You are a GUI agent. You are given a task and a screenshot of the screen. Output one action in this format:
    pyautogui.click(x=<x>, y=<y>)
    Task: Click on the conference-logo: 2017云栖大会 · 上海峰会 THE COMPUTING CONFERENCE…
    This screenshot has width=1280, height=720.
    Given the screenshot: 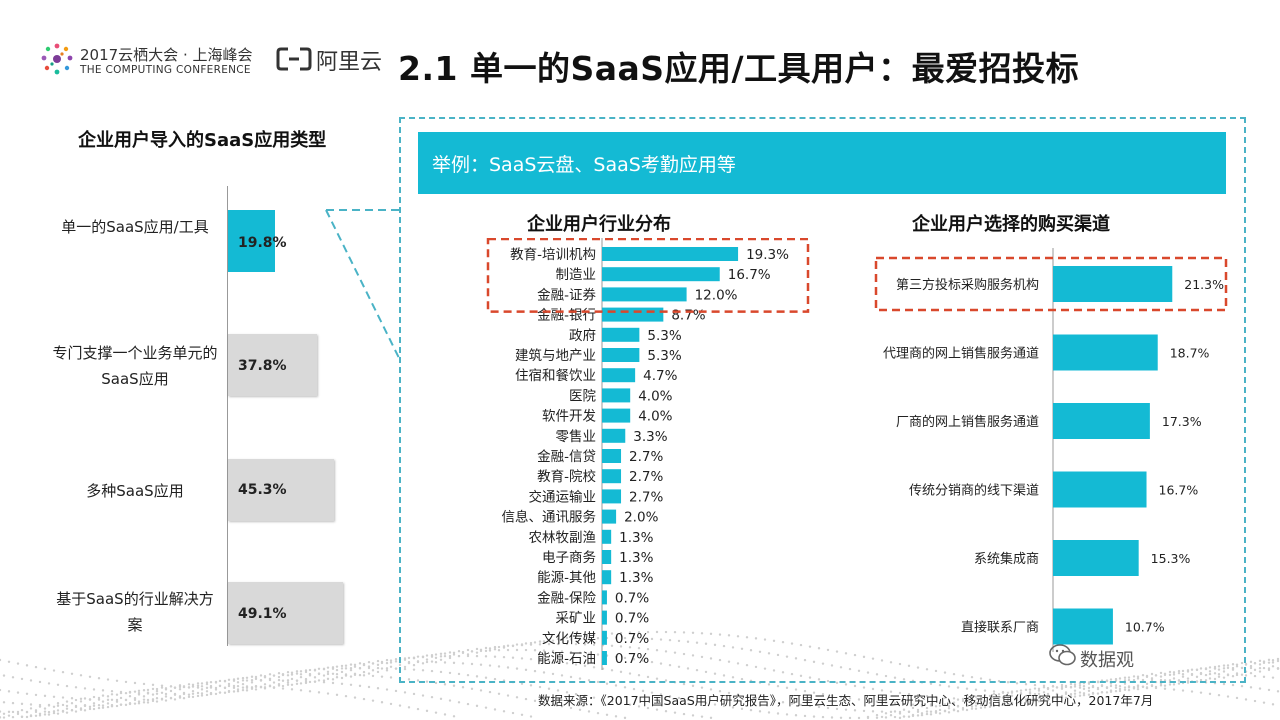 What is the action you would take?
    pyautogui.click(x=230, y=62)
    